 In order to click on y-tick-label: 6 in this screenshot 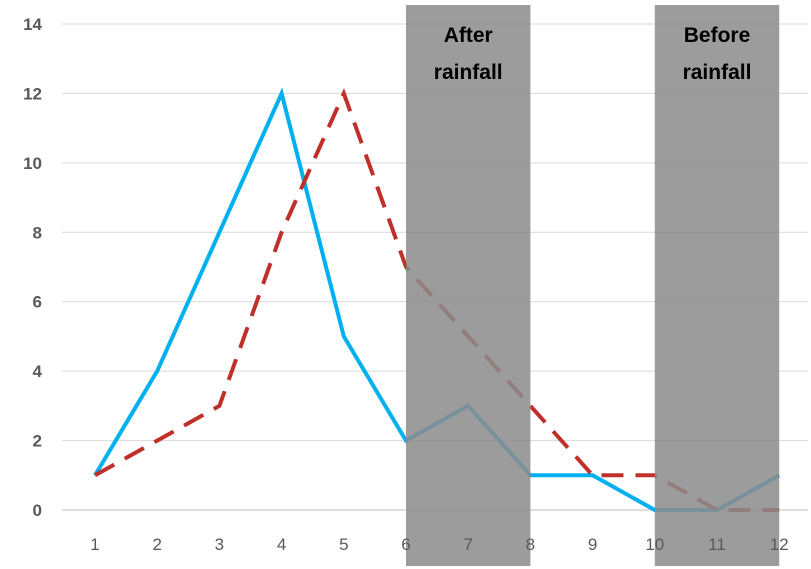, I will do `click(37, 302)`.